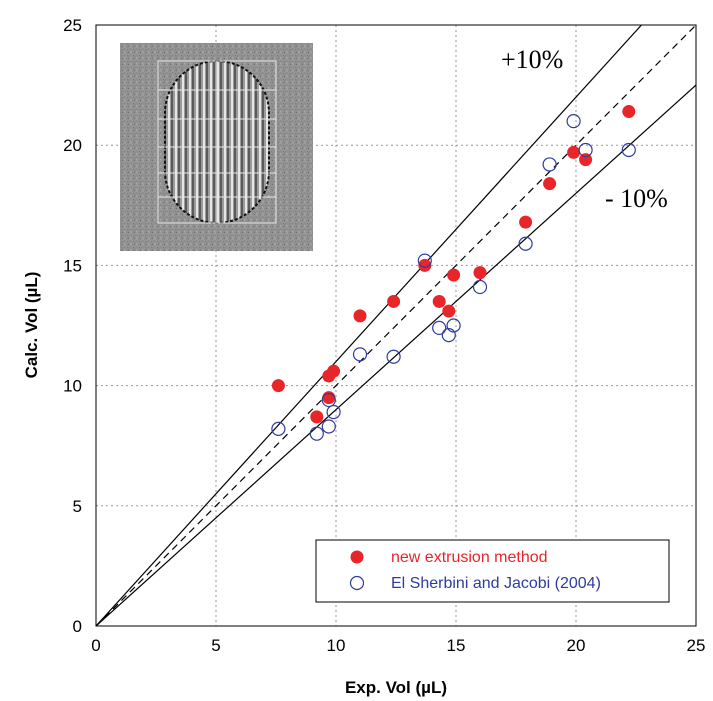 The width and height of the screenshot is (713, 701). What do you see at coordinates (72, 145) in the screenshot?
I see `y-tick-label: 20` at bounding box center [72, 145].